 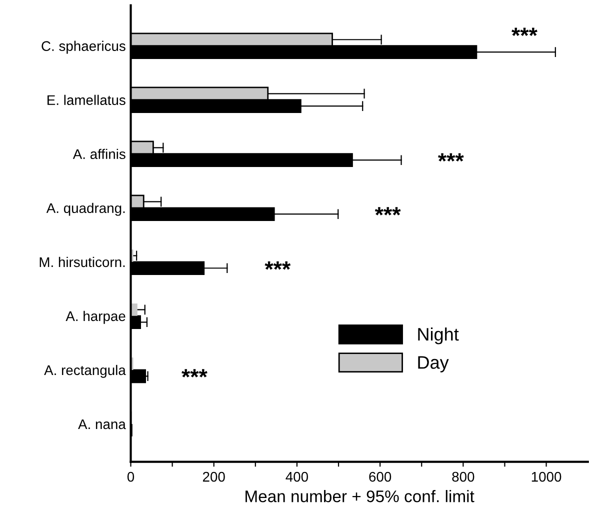 What do you see at coordinates (96, 317) in the screenshot?
I see `y-tick-label: A. harpae` at bounding box center [96, 317].